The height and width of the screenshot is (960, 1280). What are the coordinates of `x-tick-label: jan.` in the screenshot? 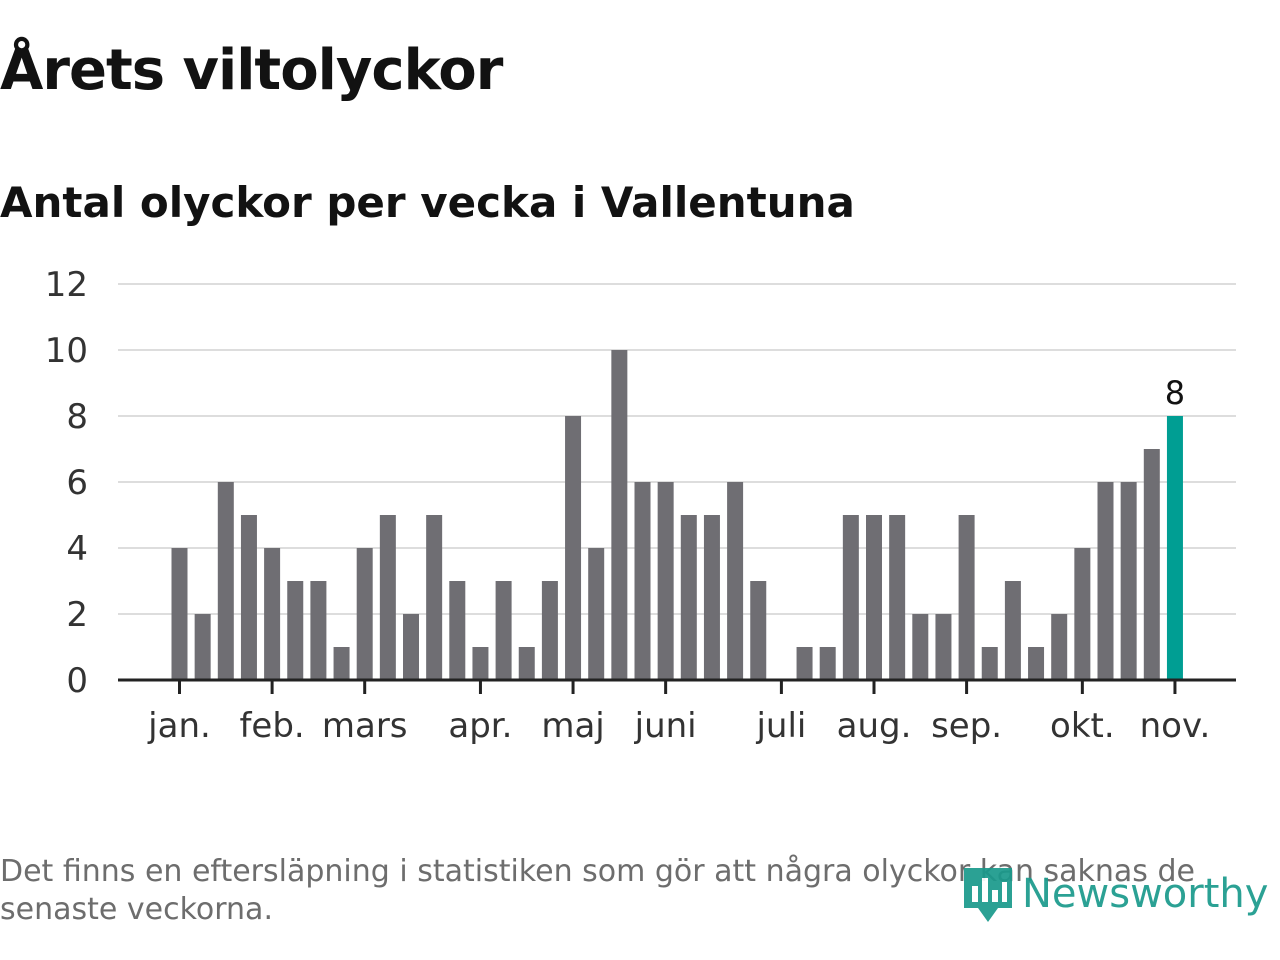 It's located at (179, 726).